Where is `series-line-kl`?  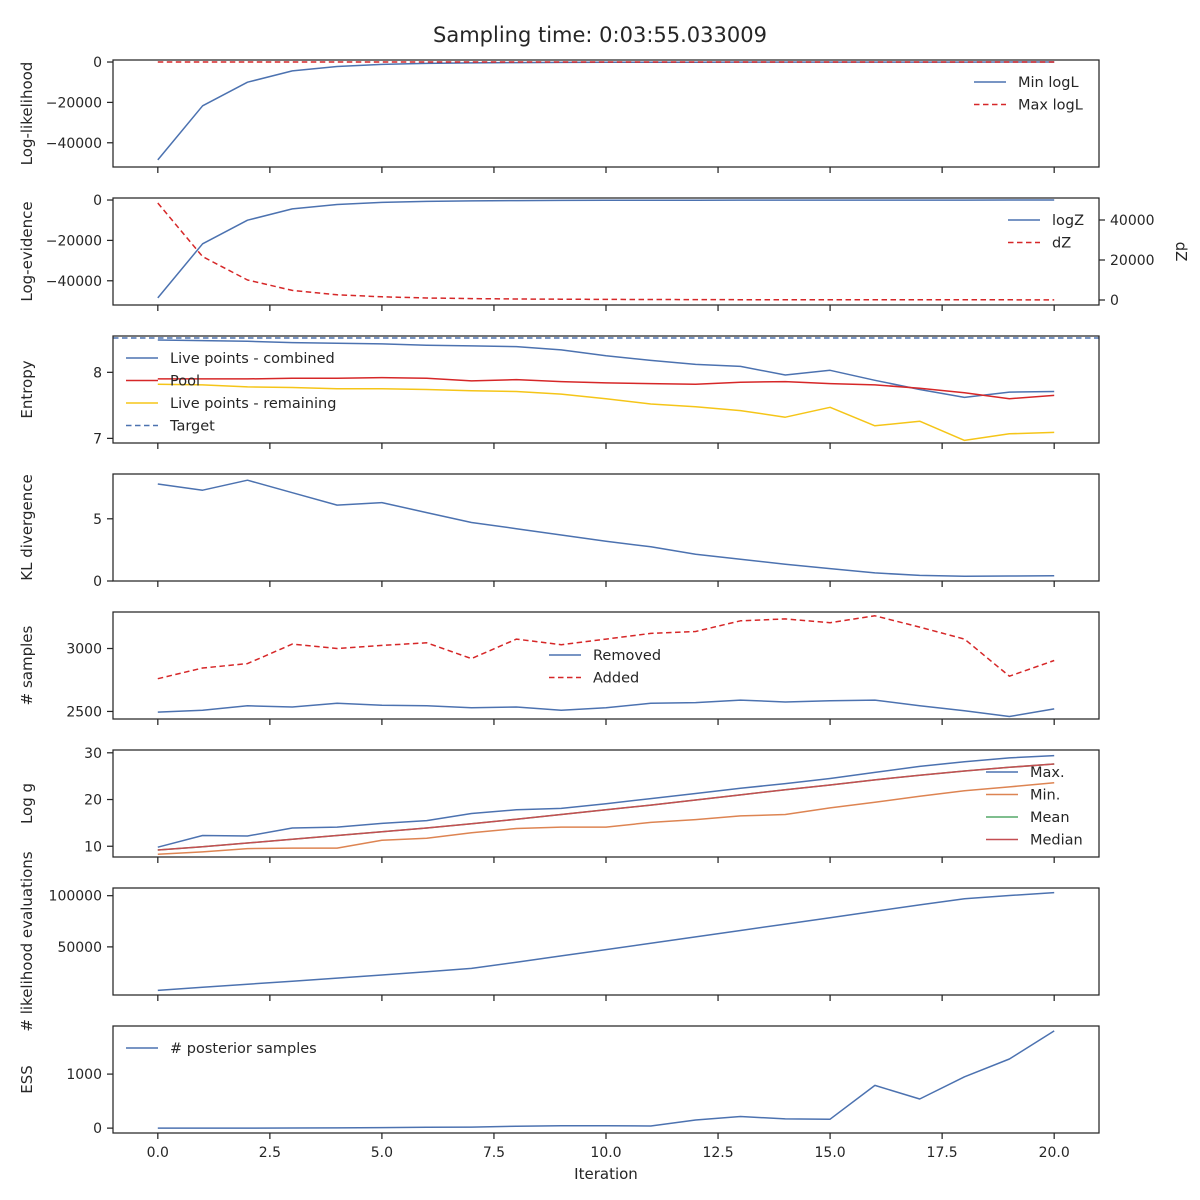
series-line-kl is located at coordinates (606, 528).